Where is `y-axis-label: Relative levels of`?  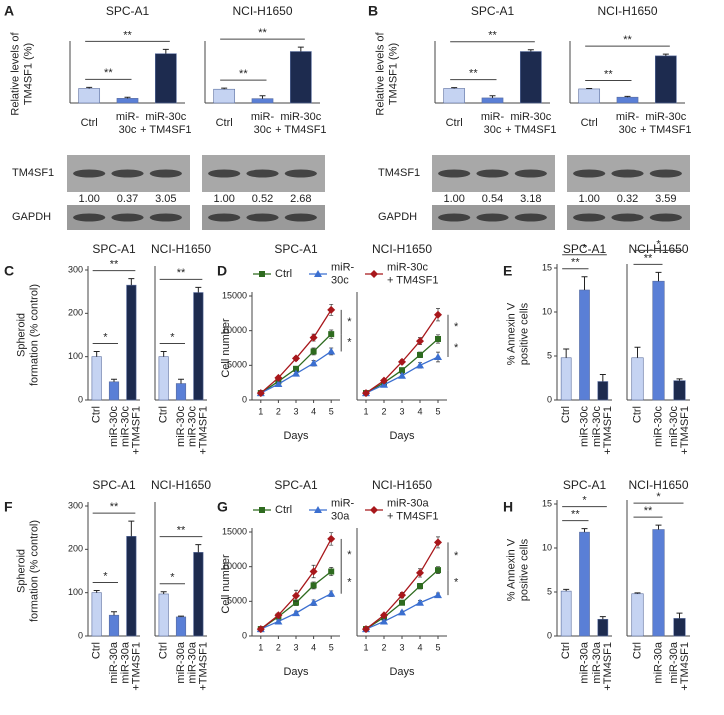
y-axis-label: Relative levels of is located at coordinates (15, 73).